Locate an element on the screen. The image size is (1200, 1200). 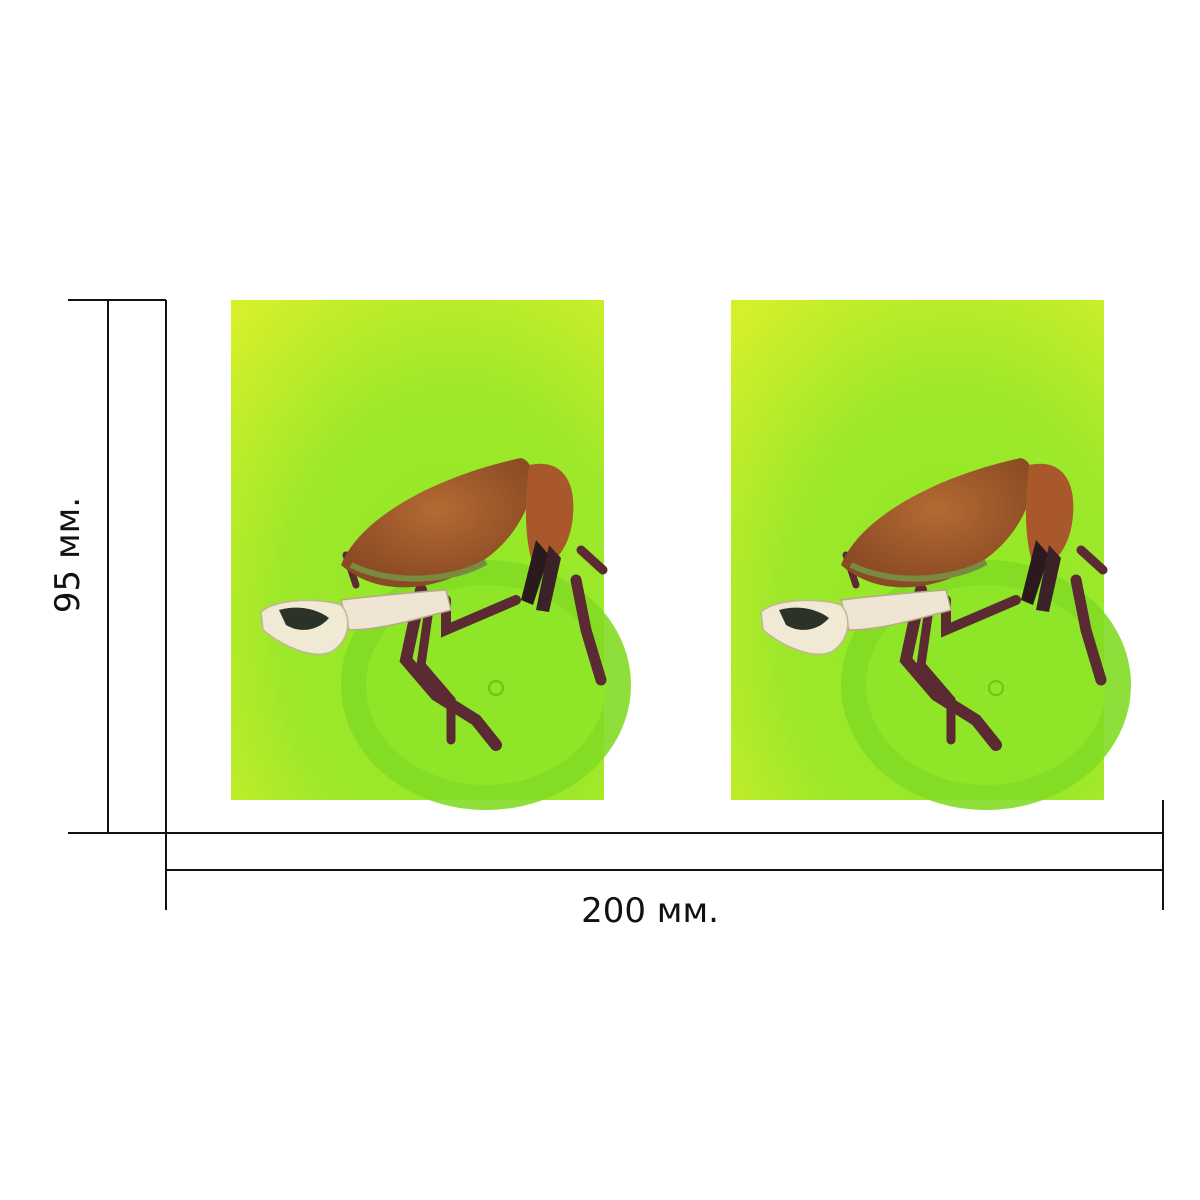
crab-photo-left is located at coordinates (431, 555).